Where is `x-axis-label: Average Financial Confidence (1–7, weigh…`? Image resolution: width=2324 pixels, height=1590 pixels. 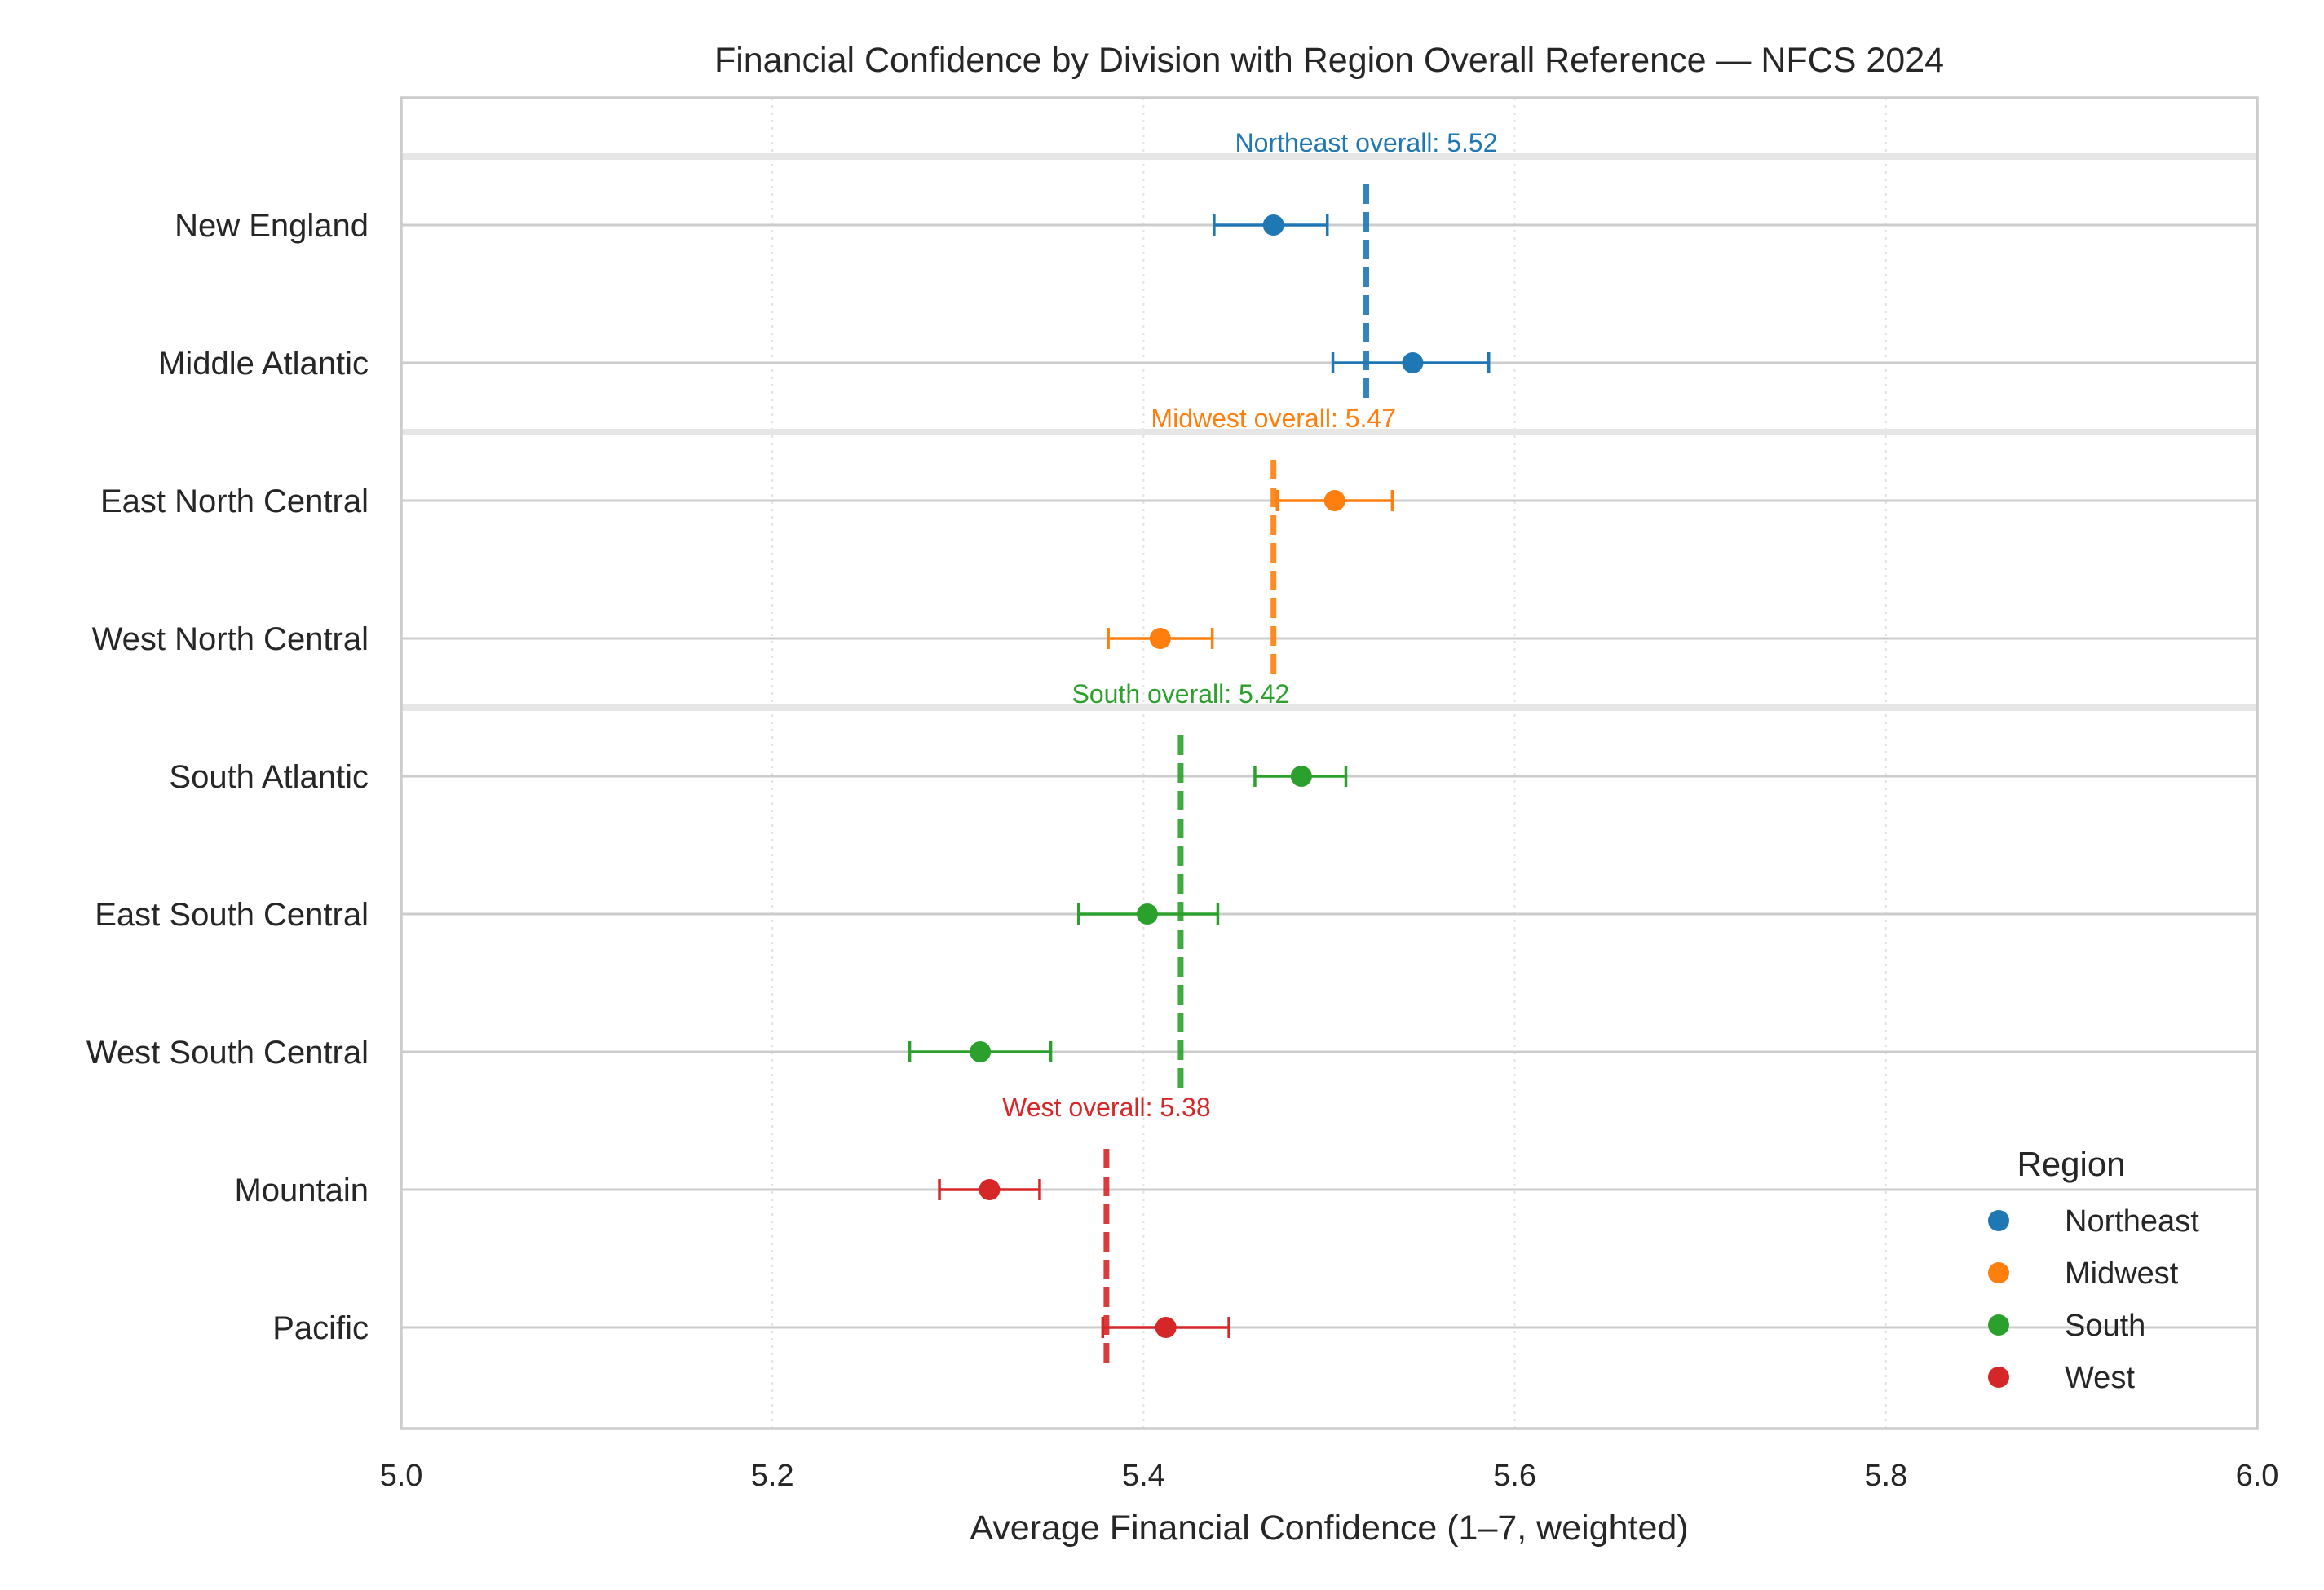
x-axis-label: Average Financial Confidence (1–7, weigh… is located at coordinates (1329, 1528).